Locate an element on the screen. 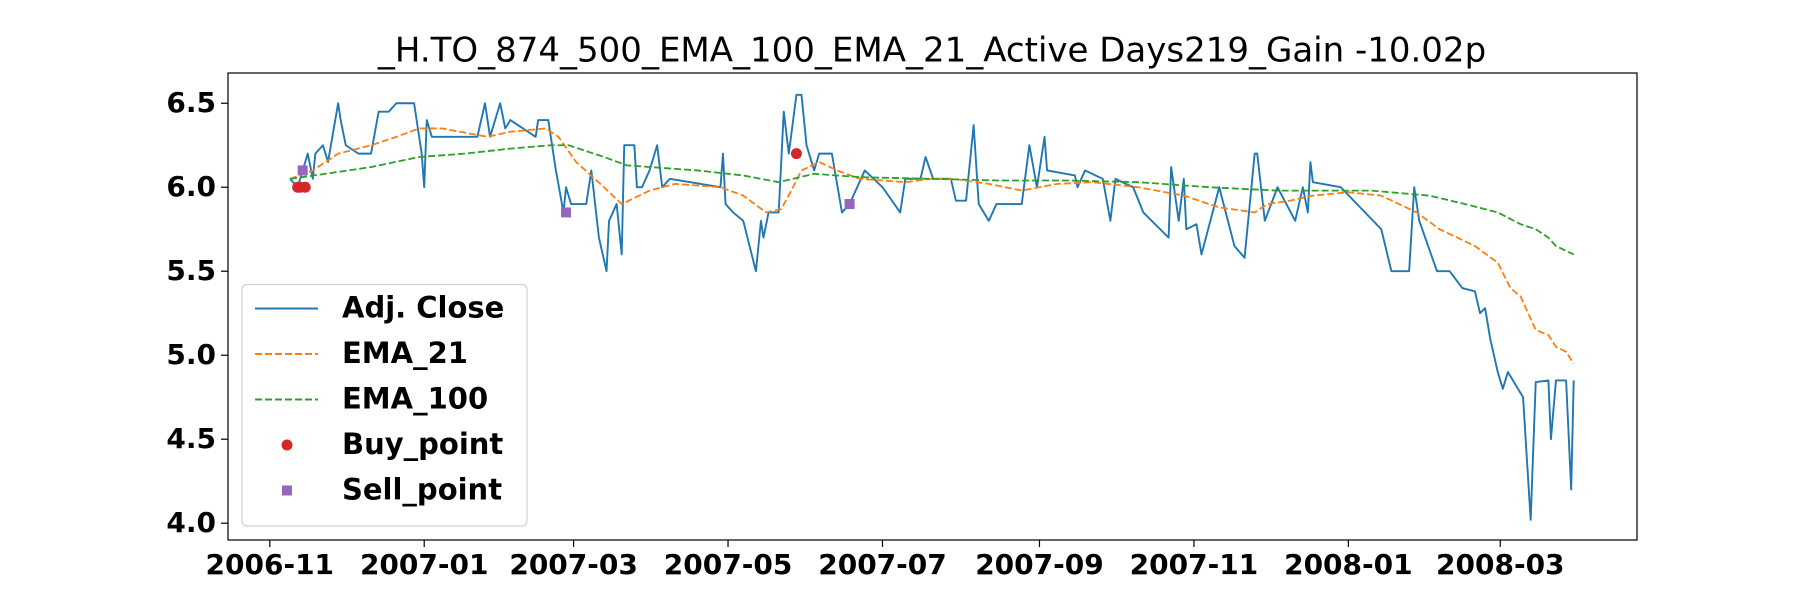 This screenshot has height=600, width=1800. y-tick-label: 6.5 is located at coordinates (191, 102).